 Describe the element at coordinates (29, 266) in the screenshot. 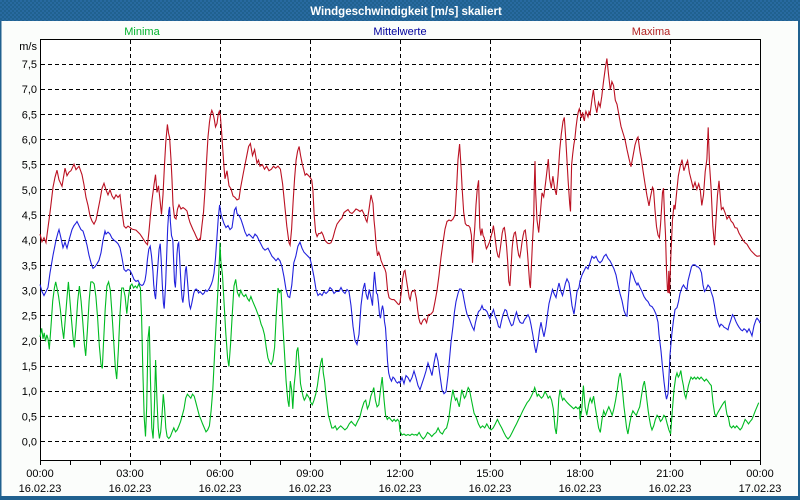

I see `svg-text: 3,5` at that location.